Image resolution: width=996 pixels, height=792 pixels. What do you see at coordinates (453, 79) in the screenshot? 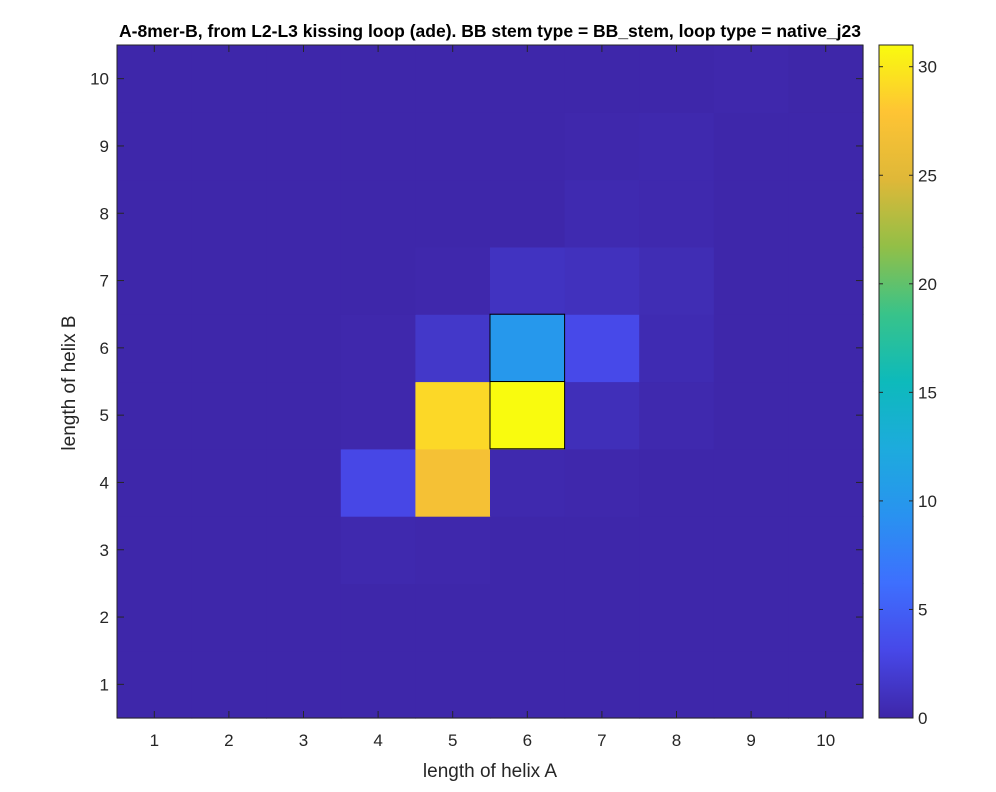
I see `heatmap-cell-x5-y10` at bounding box center [453, 79].